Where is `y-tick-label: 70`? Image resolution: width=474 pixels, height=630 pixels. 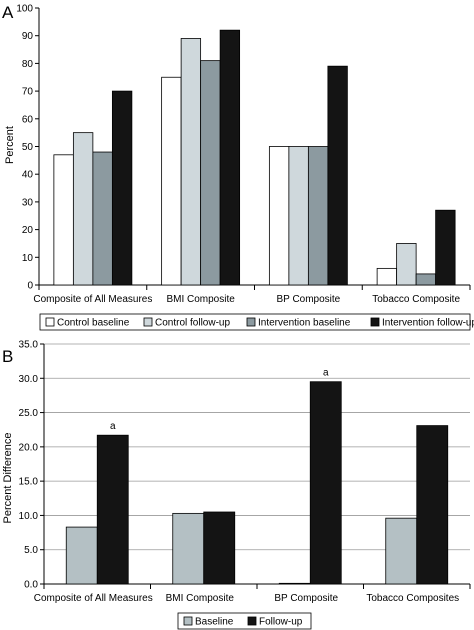
y-tick-label: 70 is located at coordinates (28, 92).